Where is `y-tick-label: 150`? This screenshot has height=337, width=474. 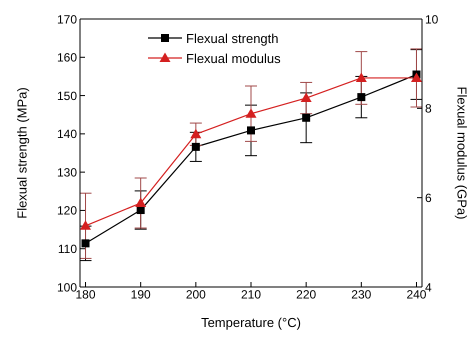 y-tick-label: 150 is located at coordinates (67, 95).